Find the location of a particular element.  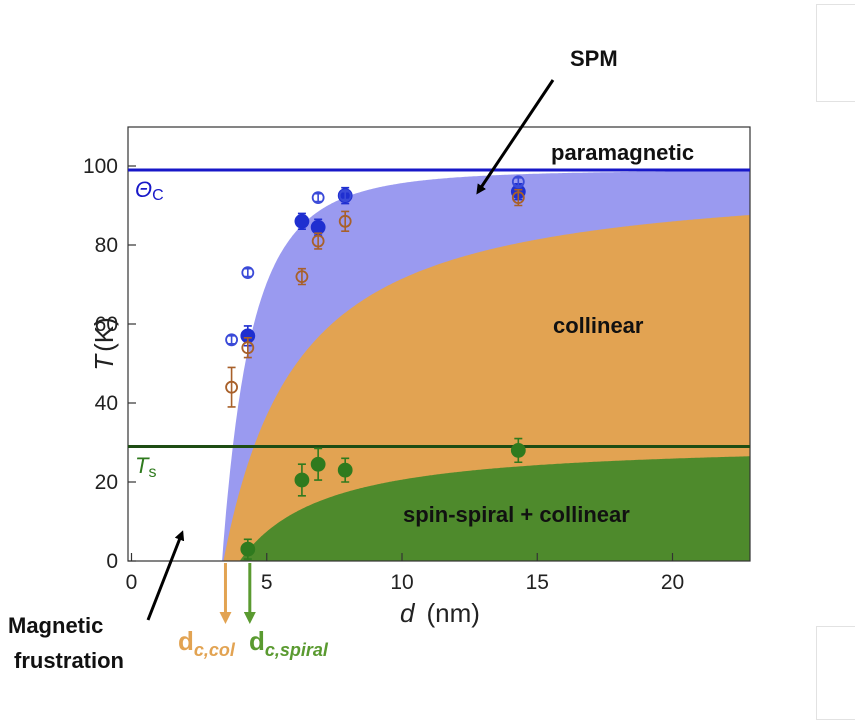

y-axis-label: T(K) is located at coordinates (104, 344).